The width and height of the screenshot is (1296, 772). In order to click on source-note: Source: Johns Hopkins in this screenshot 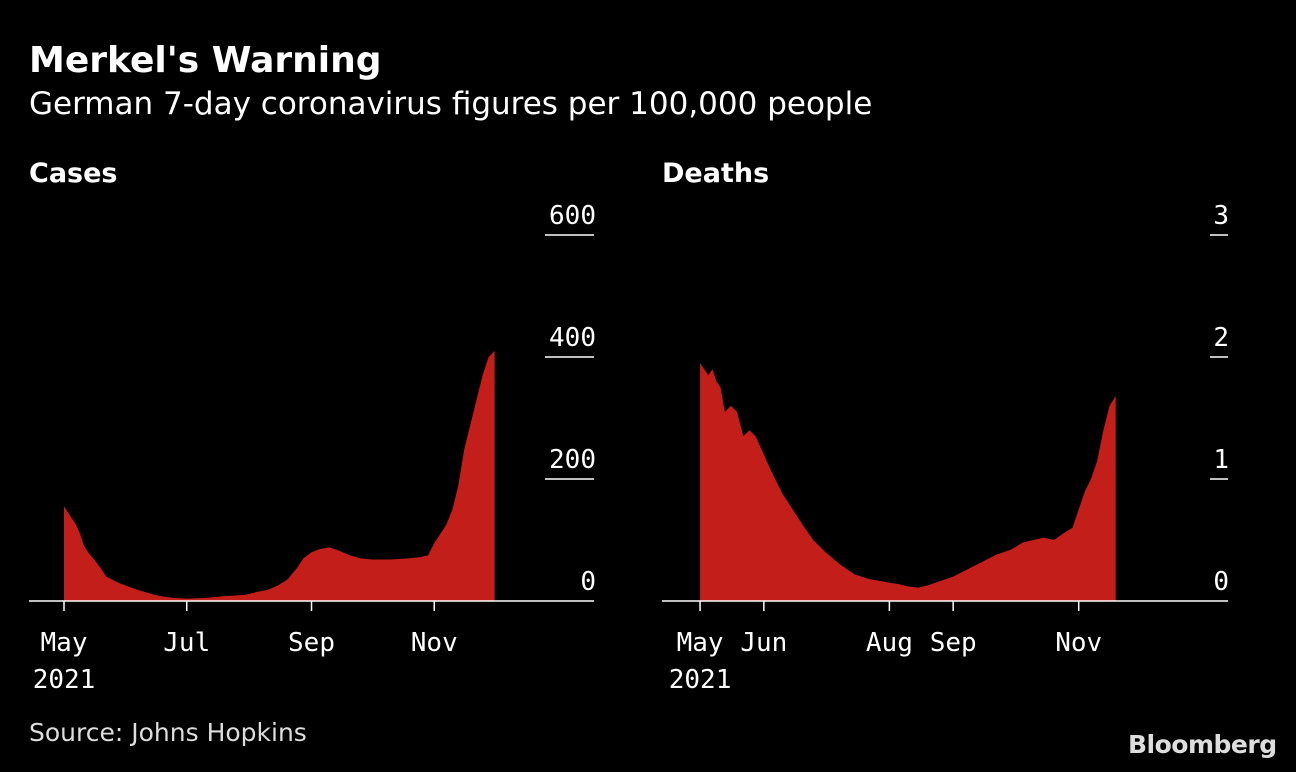, I will do `click(168, 732)`.